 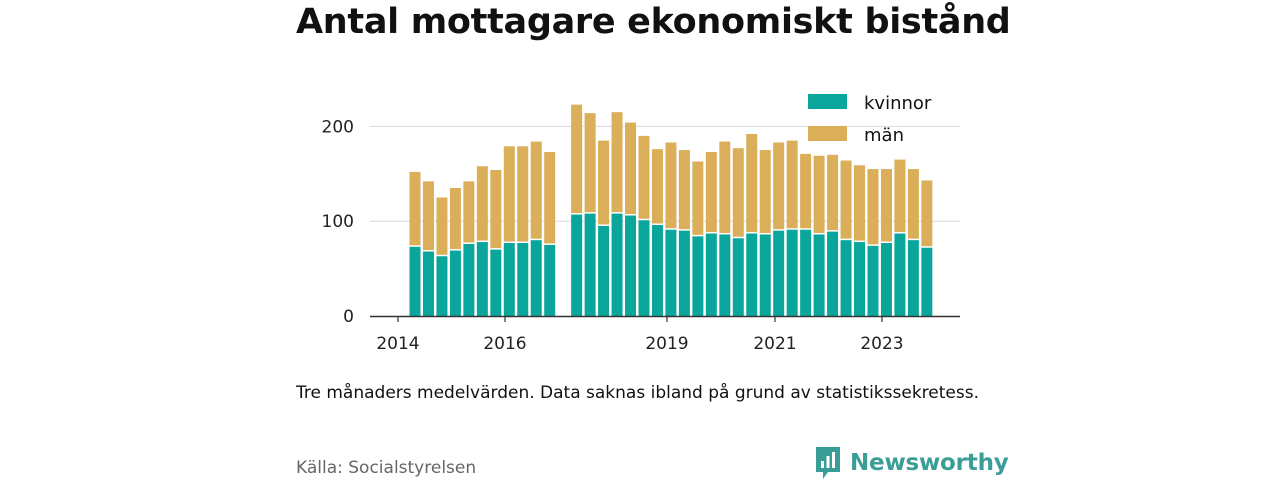 What do you see at coordinates (828, 463) in the screenshot?
I see `newsworthy-logo-icon` at bounding box center [828, 463].